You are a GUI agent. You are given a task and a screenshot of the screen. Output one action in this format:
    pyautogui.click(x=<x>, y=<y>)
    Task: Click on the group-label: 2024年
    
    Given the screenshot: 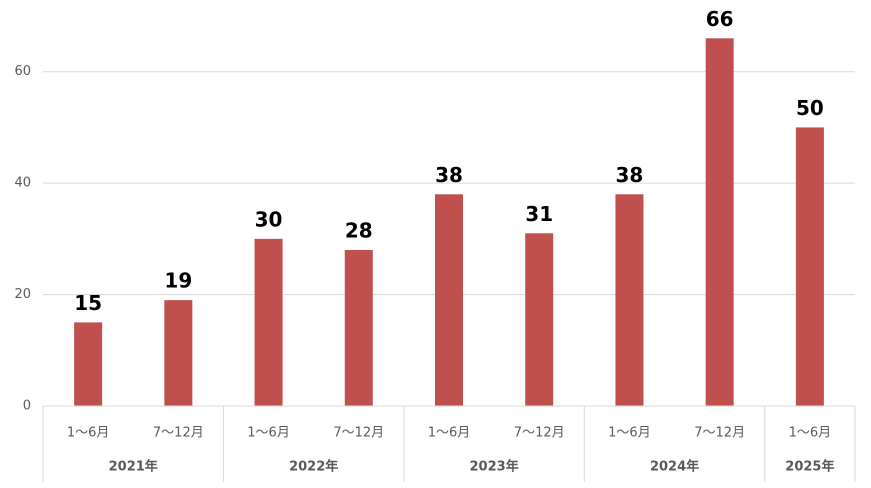 What is the action you would take?
    pyautogui.click(x=674, y=467)
    